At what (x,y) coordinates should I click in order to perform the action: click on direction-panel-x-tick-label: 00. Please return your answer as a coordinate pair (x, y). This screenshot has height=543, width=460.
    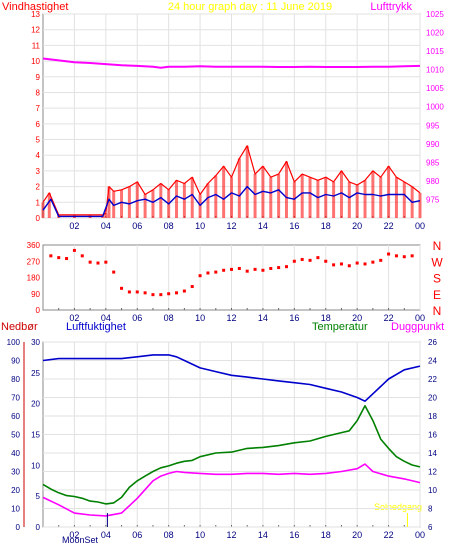
    Looking at the image, I should click on (420, 318).